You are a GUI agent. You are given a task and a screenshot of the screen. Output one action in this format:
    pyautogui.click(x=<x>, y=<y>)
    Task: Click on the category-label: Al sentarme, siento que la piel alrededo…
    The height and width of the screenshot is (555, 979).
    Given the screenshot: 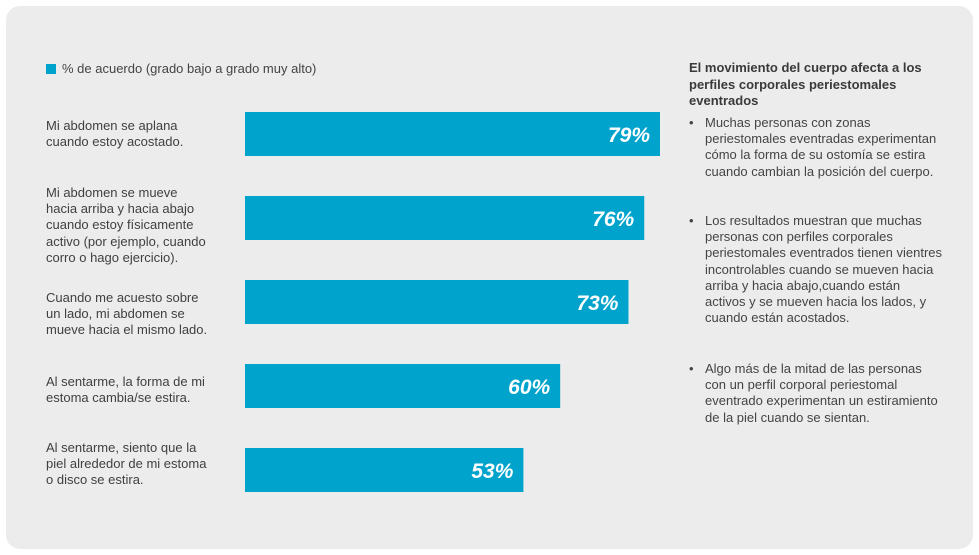 What is the action you would take?
    pyautogui.click(x=126, y=464)
    